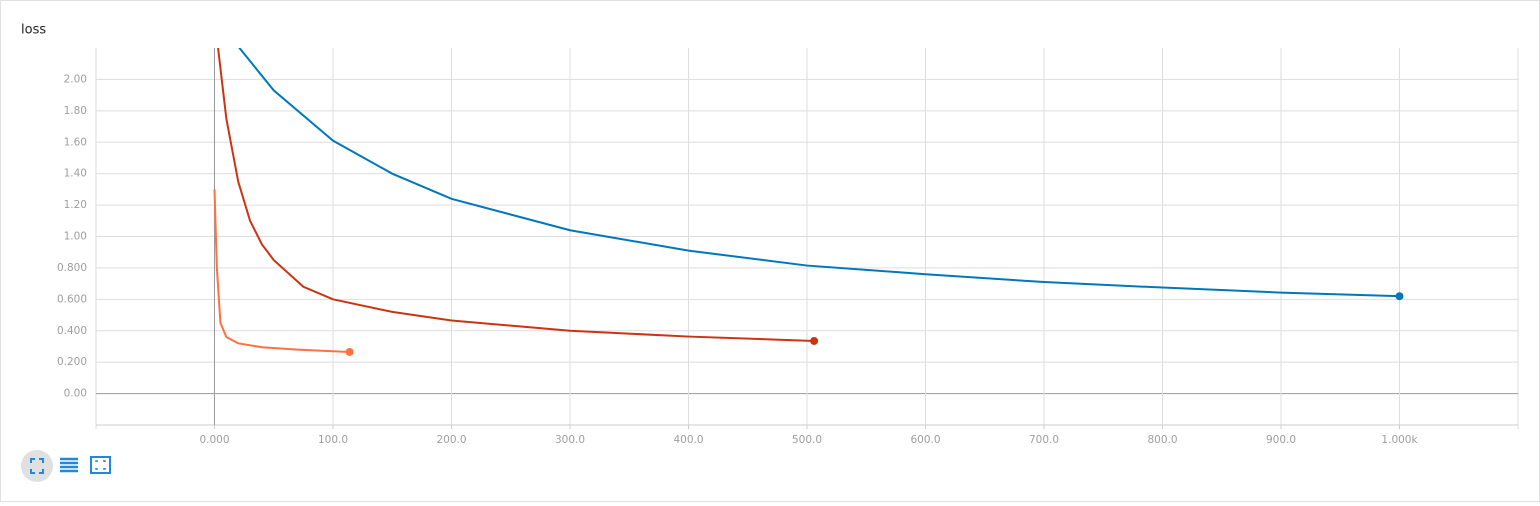  What do you see at coordinates (75, 111) in the screenshot?
I see `y-tick-label: 1.80` at bounding box center [75, 111].